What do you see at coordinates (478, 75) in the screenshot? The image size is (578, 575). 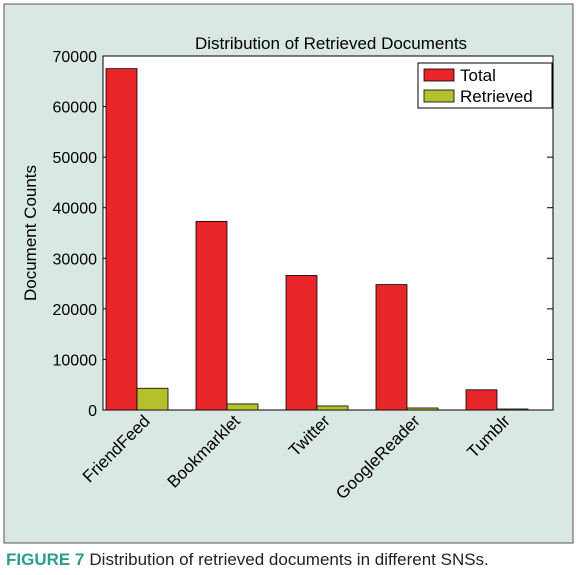 I see `legend-label: Total` at bounding box center [478, 75].